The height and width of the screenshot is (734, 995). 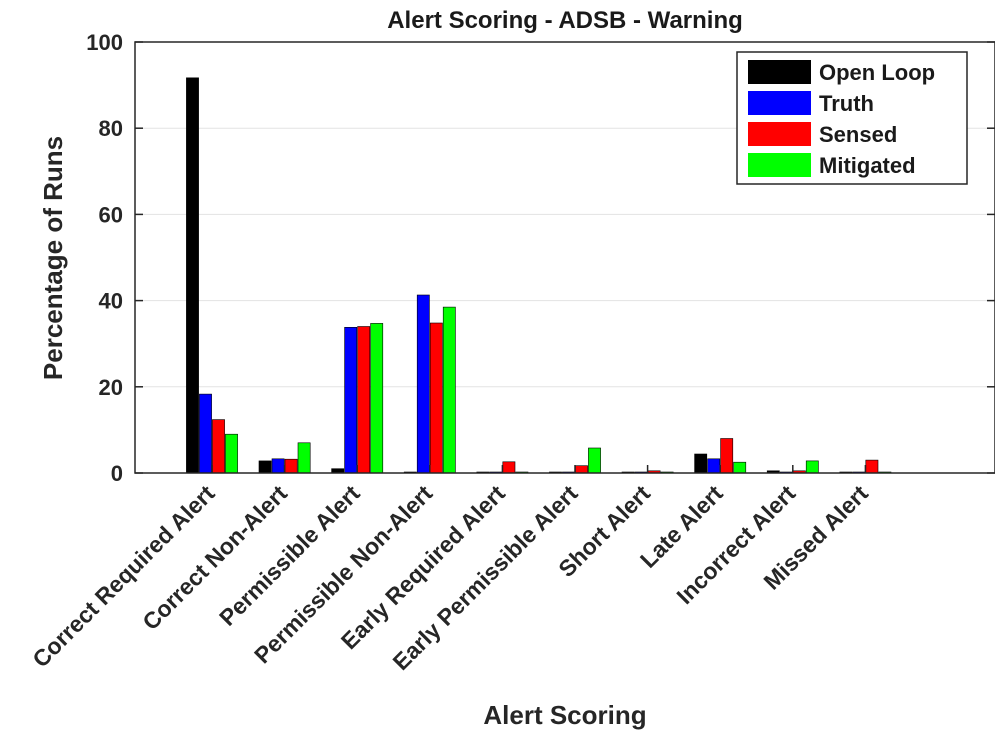 I want to click on legend-label: Open Loop, so click(x=877, y=72).